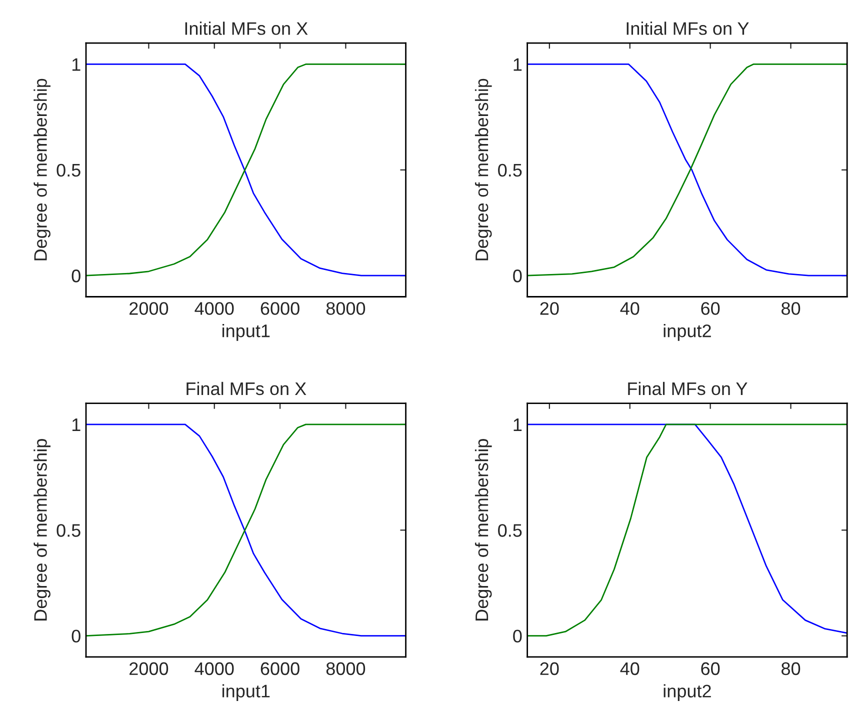  I want to click on chart-title: Final MFs on Y, so click(688, 389).